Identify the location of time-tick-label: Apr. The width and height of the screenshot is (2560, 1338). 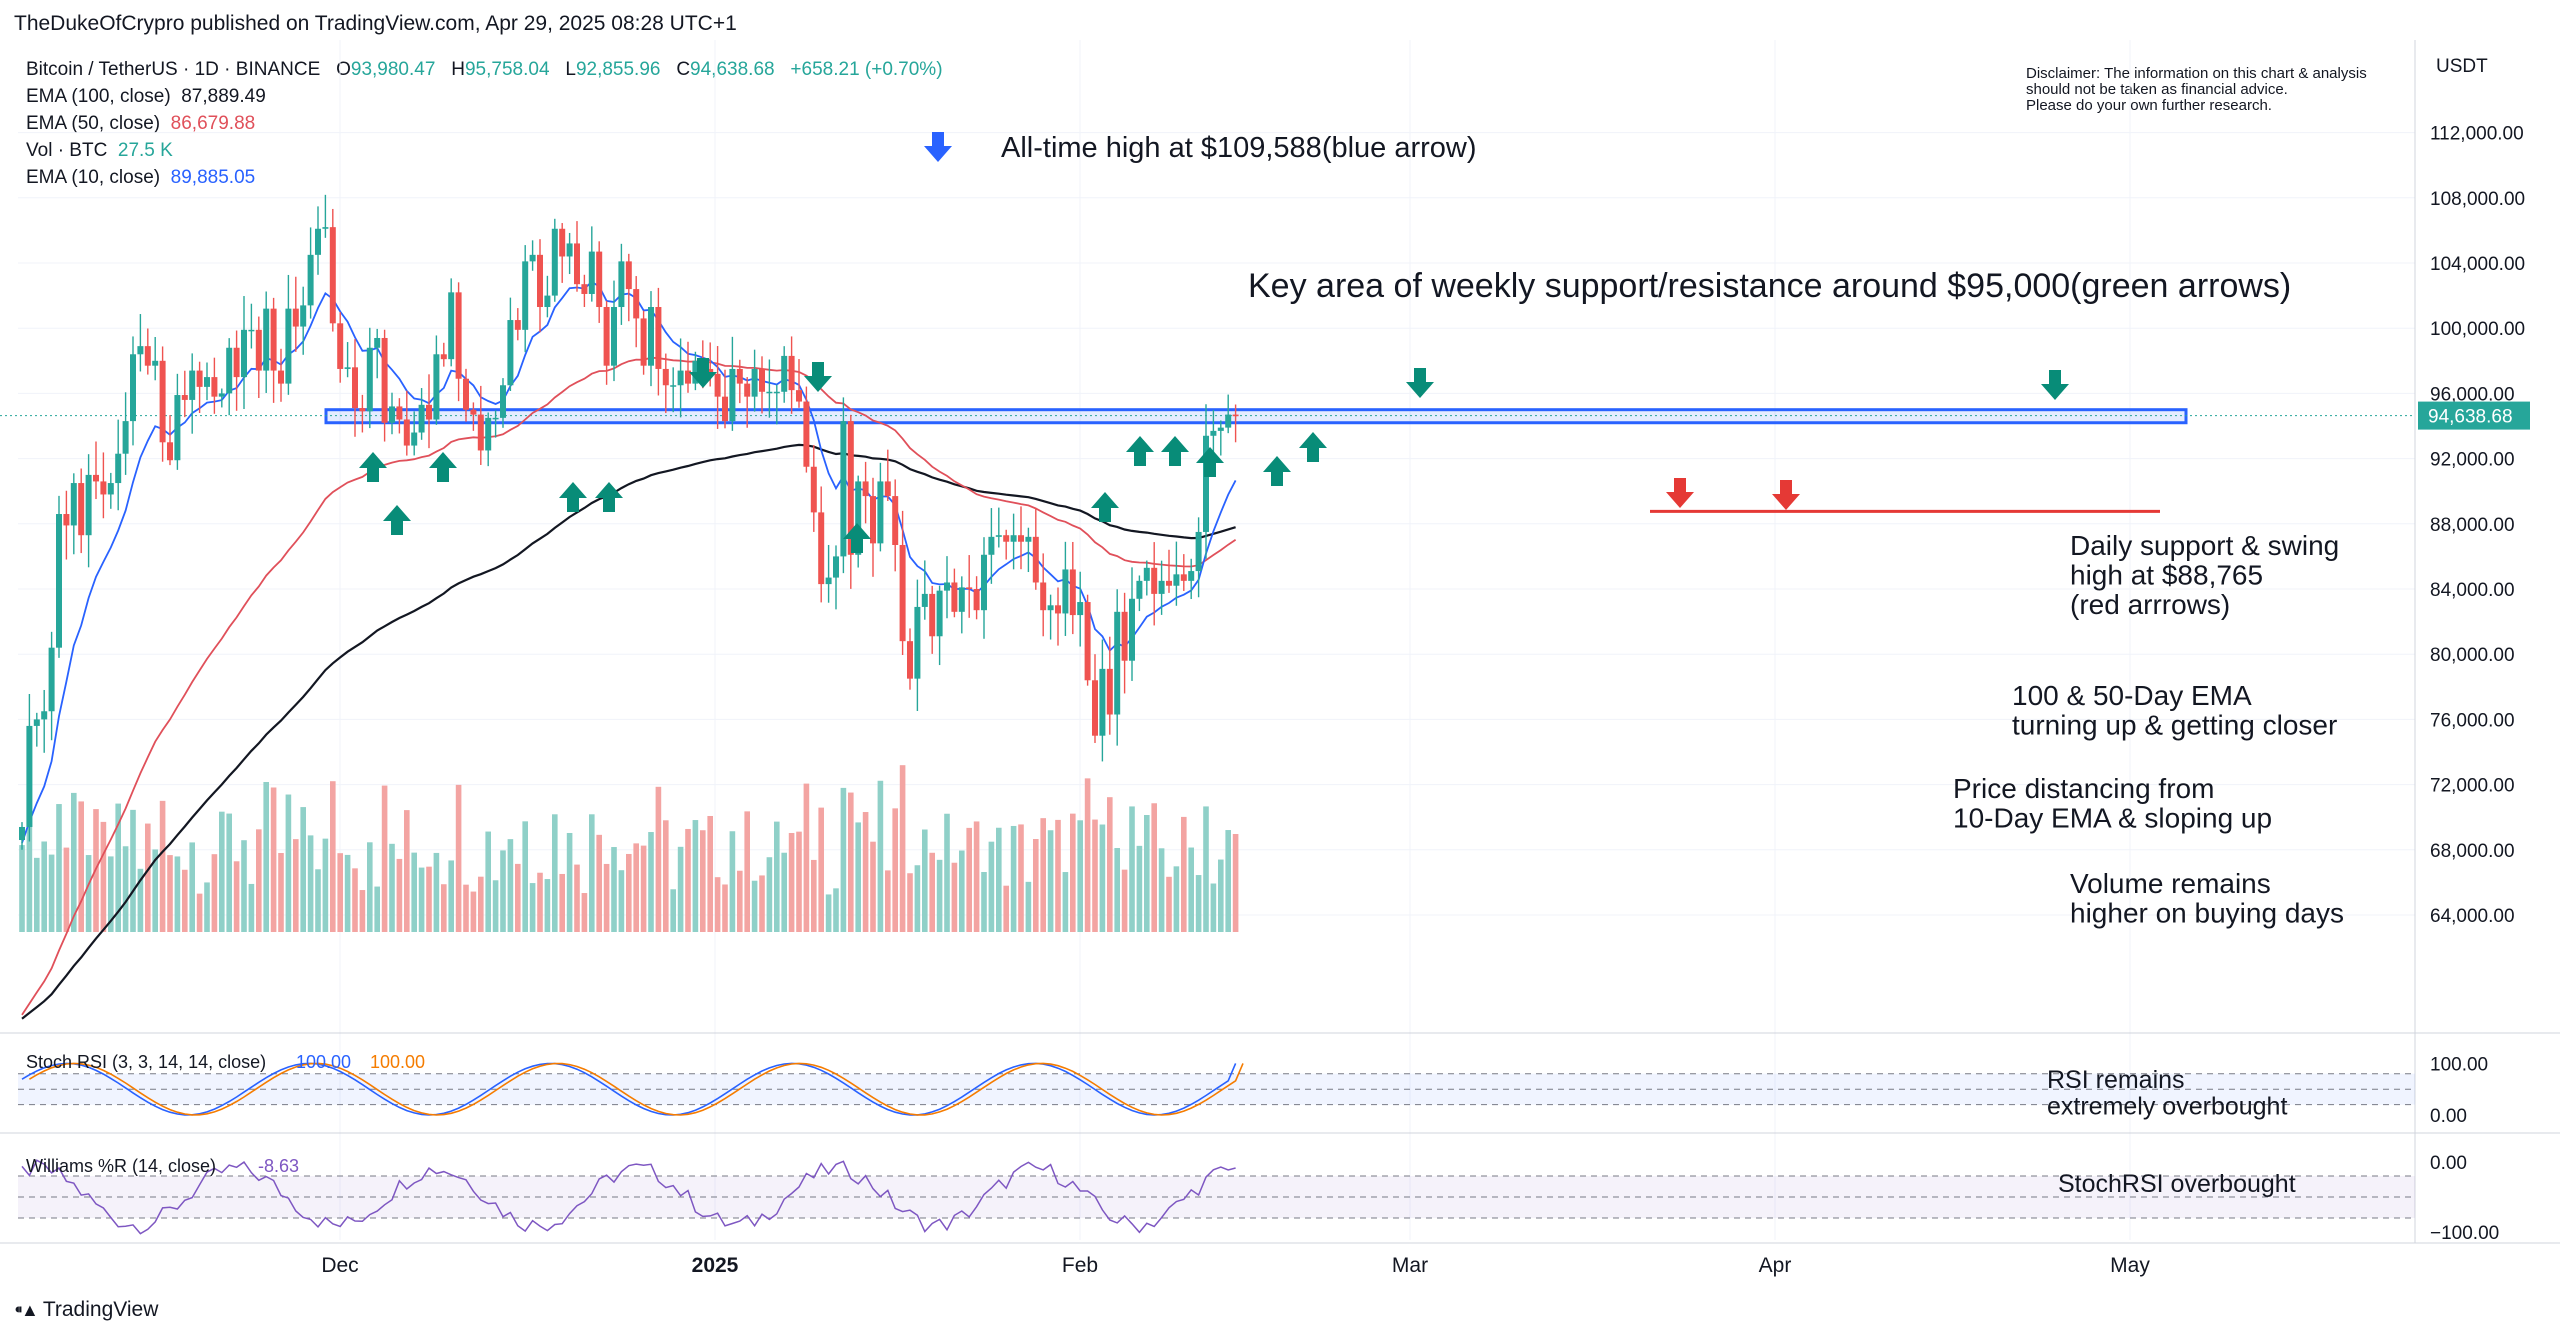
(1775, 1265).